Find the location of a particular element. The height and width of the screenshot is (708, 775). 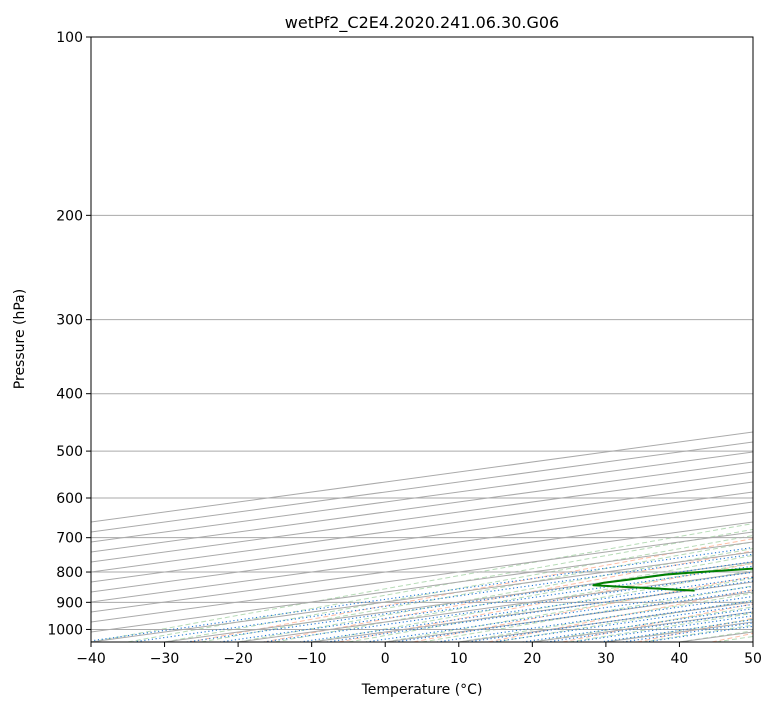

x-tick-label: 50 is located at coordinates (753, 659).